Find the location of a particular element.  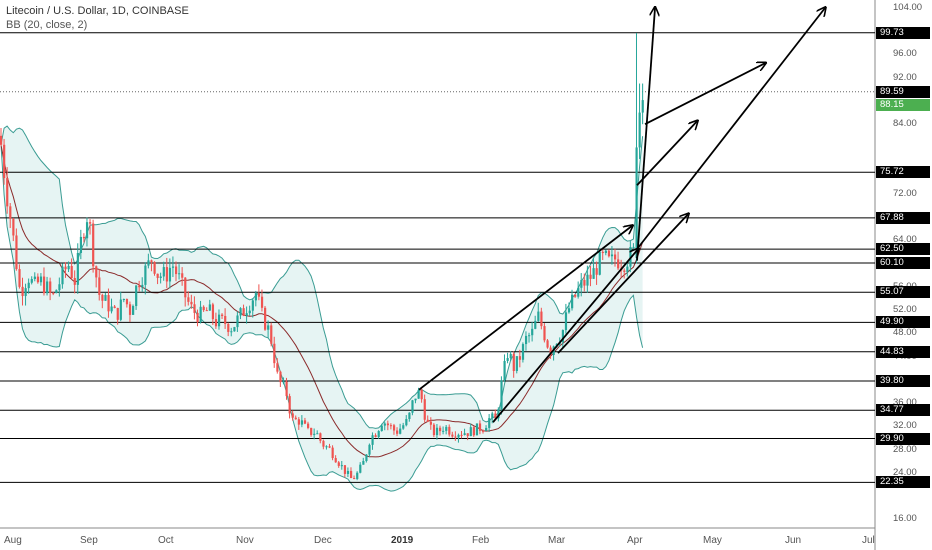

x-tick-label: 2019 is located at coordinates (402, 540).